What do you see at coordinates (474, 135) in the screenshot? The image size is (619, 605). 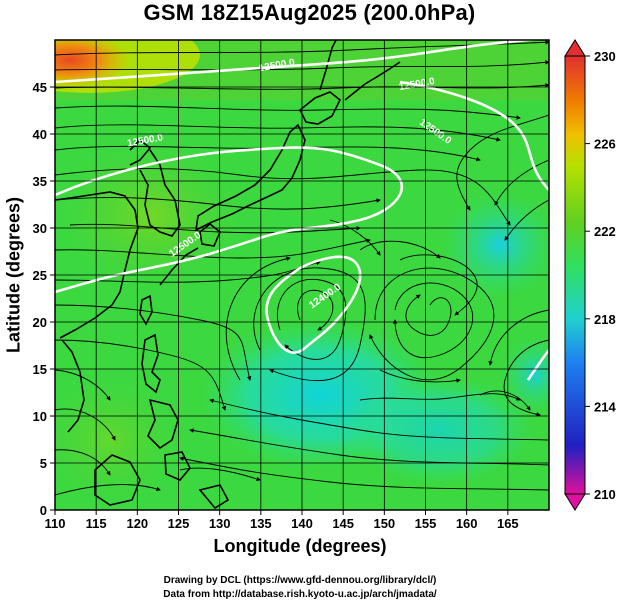 I see `contour-12500-east` at bounding box center [474, 135].